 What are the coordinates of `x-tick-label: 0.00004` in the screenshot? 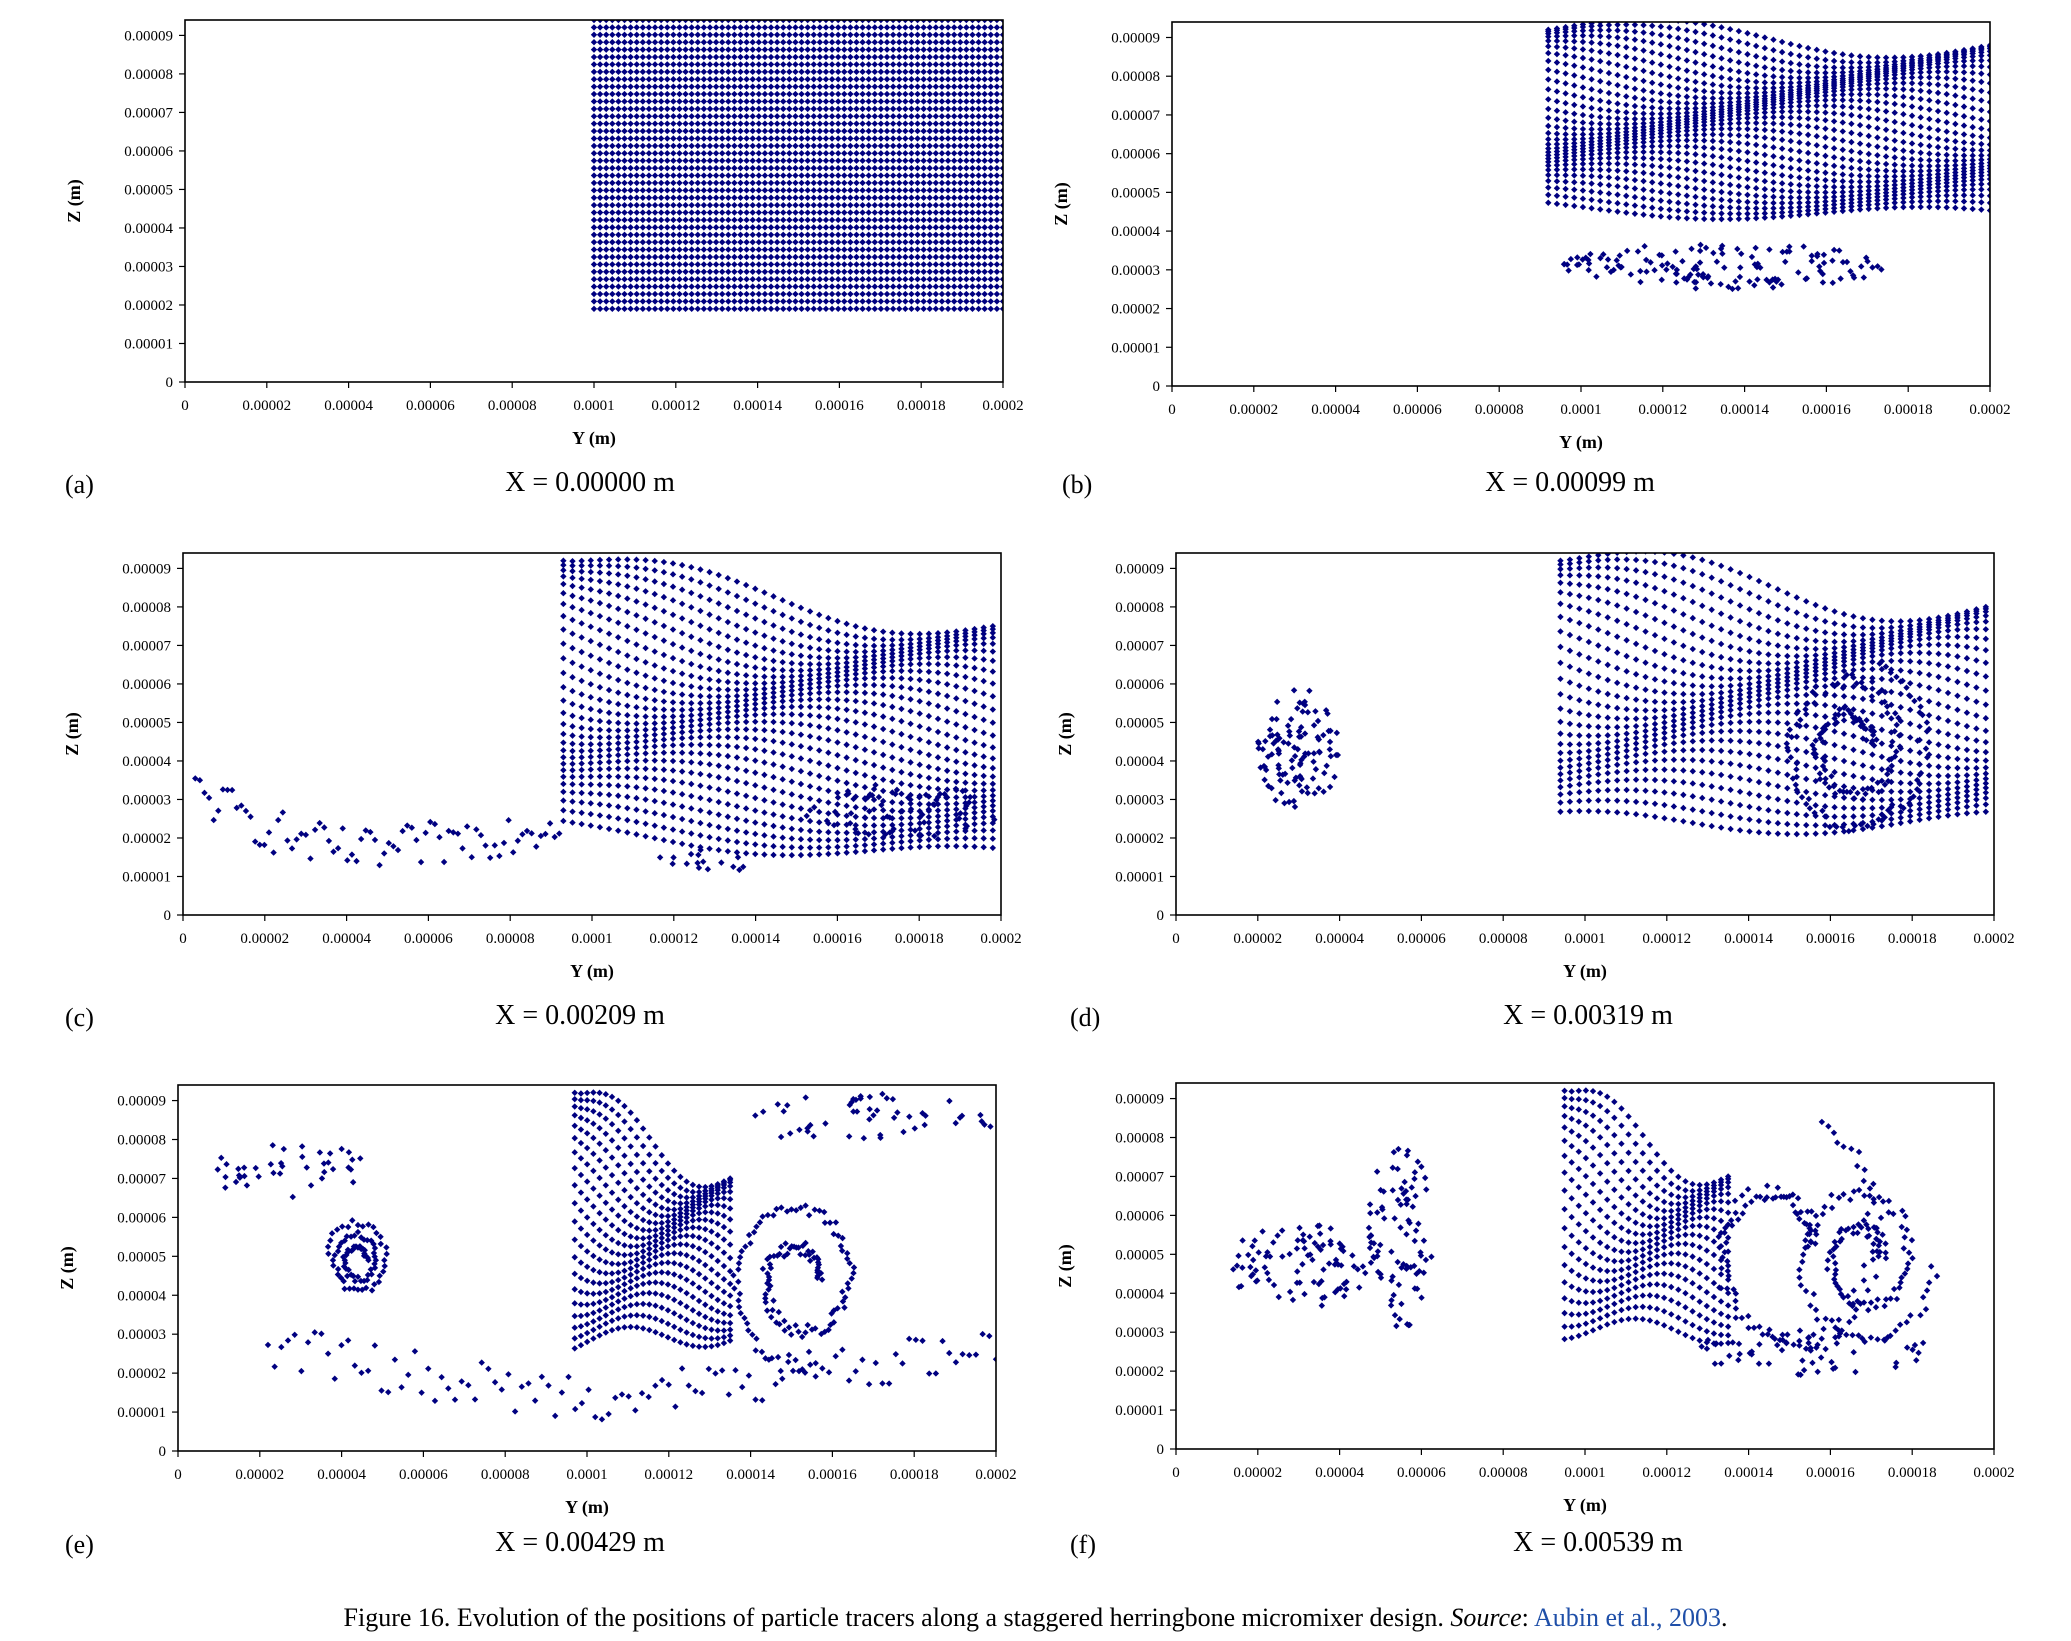 It's located at (348, 406).